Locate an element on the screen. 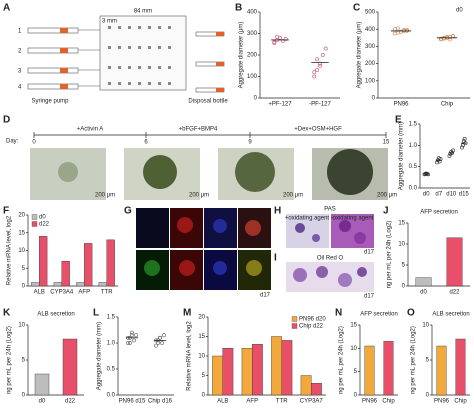 The width and height of the screenshot is (474, 409). panel-label: M is located at coordinates (187, 313).